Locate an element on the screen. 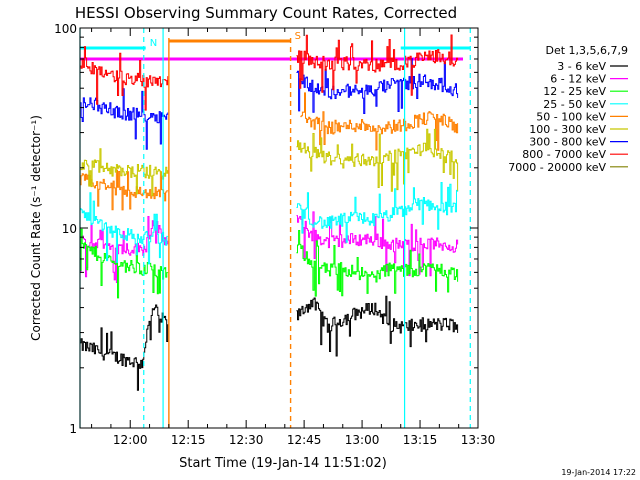  x-tick-label: 12:00 is located at coordinates (130, 440).